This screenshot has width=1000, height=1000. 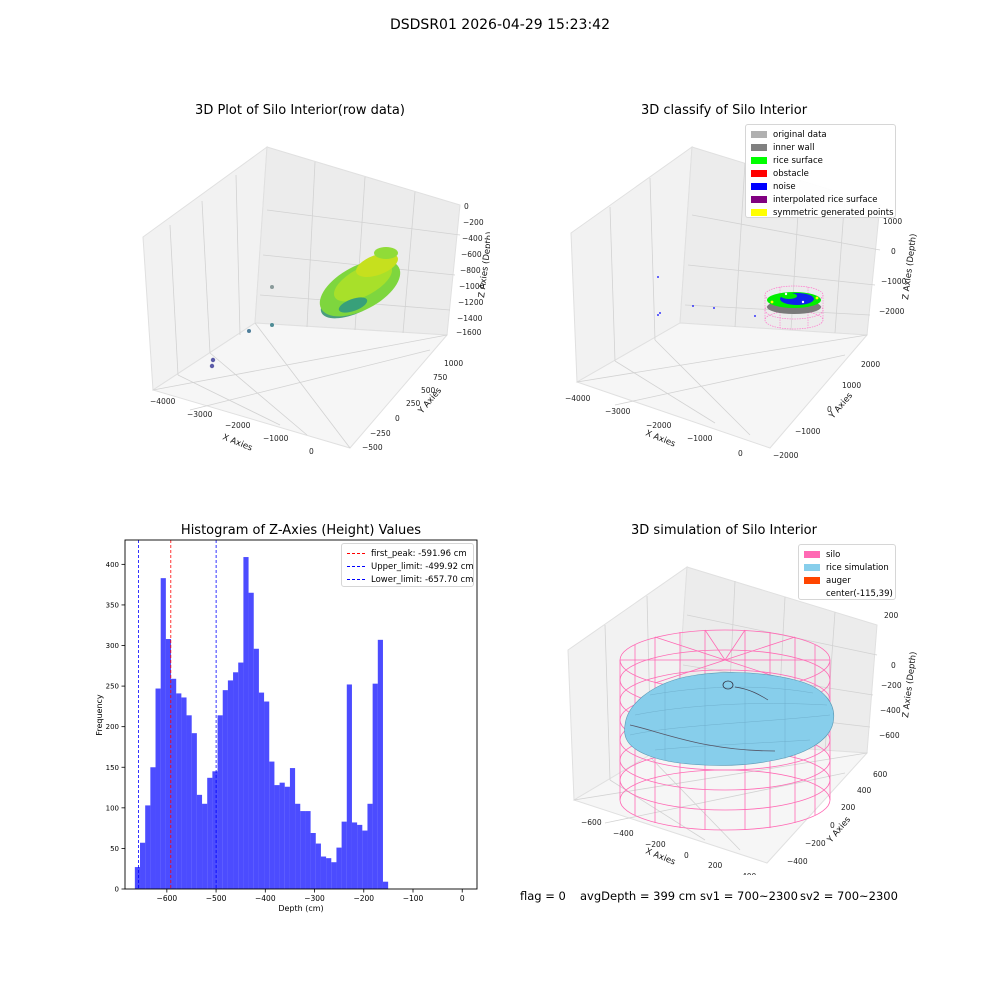 I want to click on raw-z-tick: −400, so click(x=472, y=238).